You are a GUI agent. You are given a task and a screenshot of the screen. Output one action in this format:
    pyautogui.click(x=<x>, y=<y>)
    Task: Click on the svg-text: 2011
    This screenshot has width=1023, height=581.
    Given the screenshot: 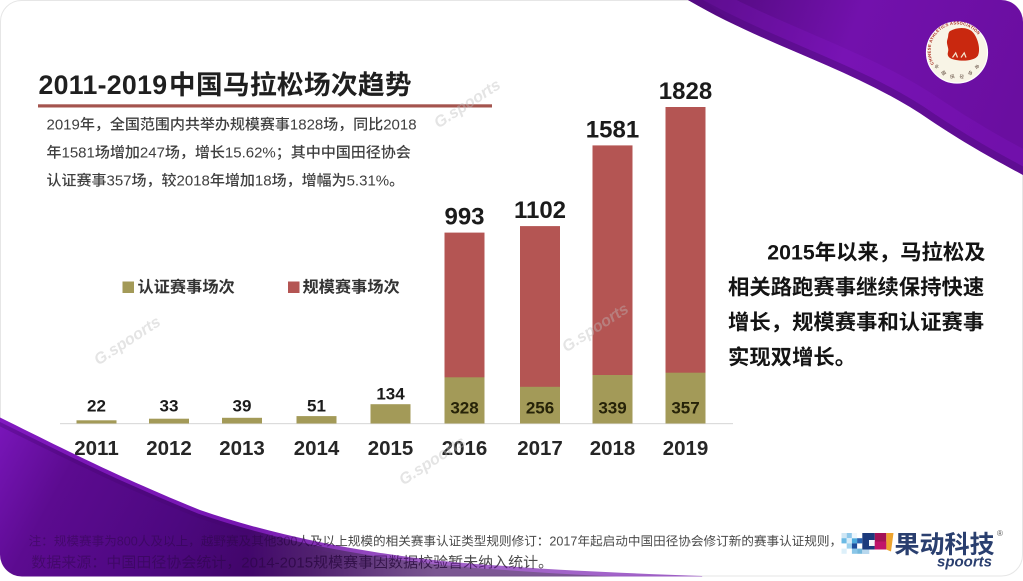 What is the action you would take?
    pyautogui.click(x=96, y=448)
    